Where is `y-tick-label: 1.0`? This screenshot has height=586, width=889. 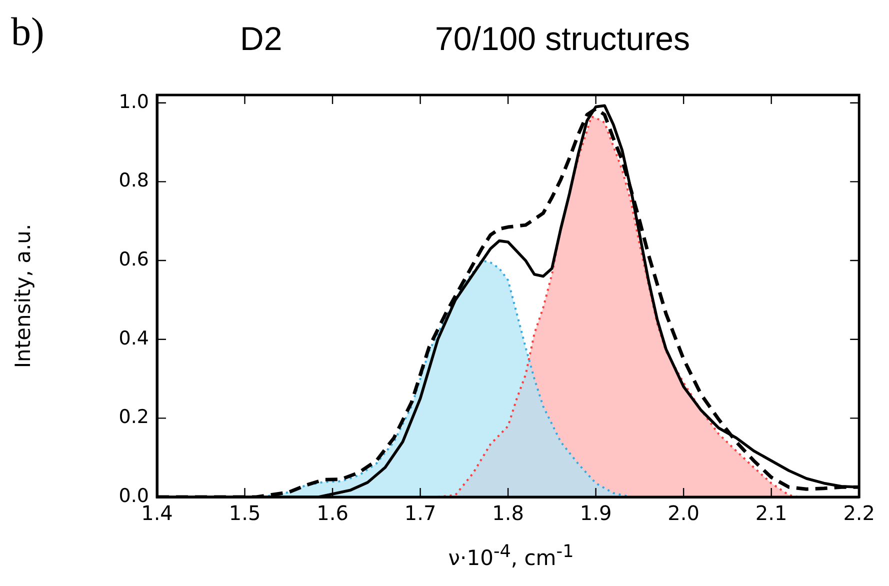
y-tick-label: 1.0 is located at coordinates (133, 101).